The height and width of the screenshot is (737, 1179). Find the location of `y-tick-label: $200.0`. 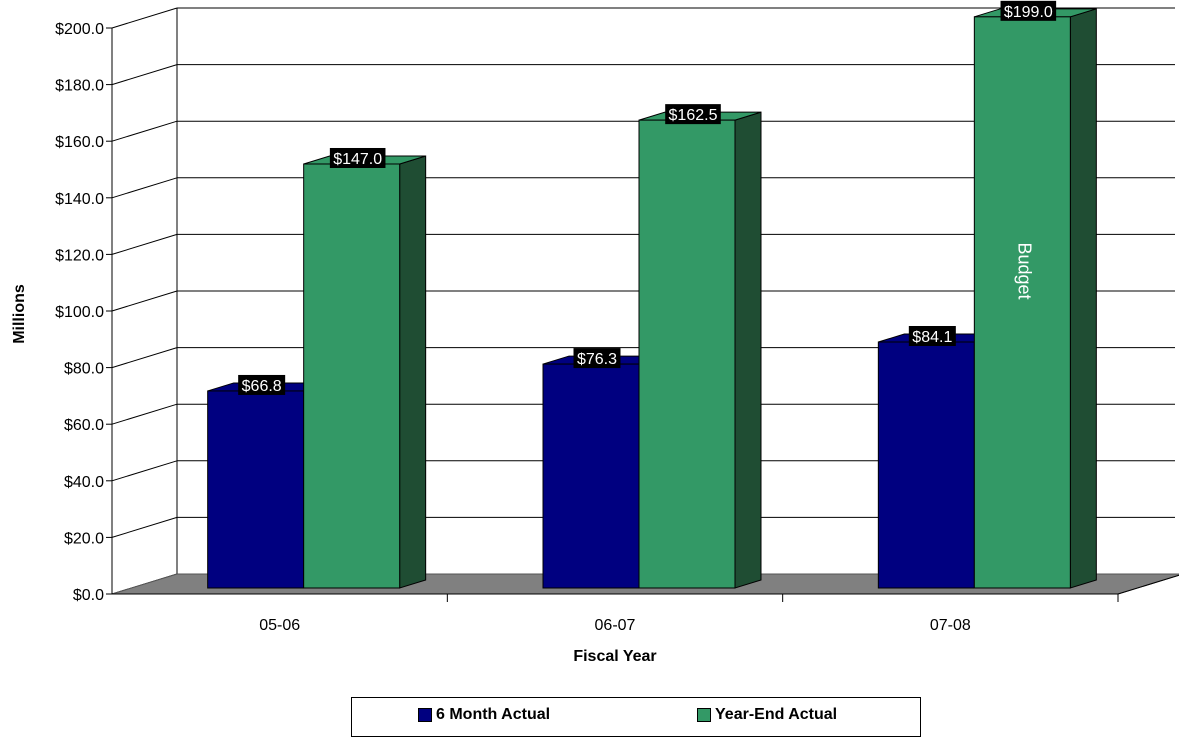

y-tick-label: $200.0 is located at coordinates (79, 29).